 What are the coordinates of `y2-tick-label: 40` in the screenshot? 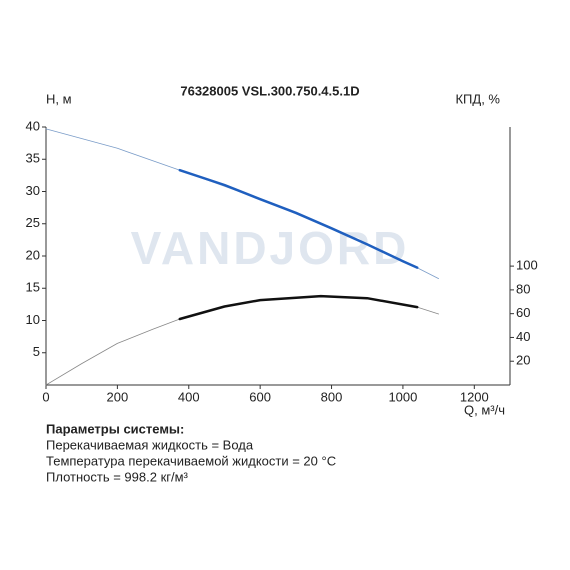 It's located at (523, 336).